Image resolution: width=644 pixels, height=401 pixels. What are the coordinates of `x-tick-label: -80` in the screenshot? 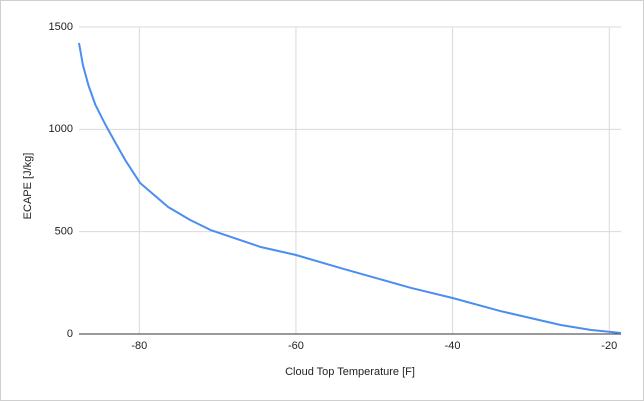 It's located at (139, 346).